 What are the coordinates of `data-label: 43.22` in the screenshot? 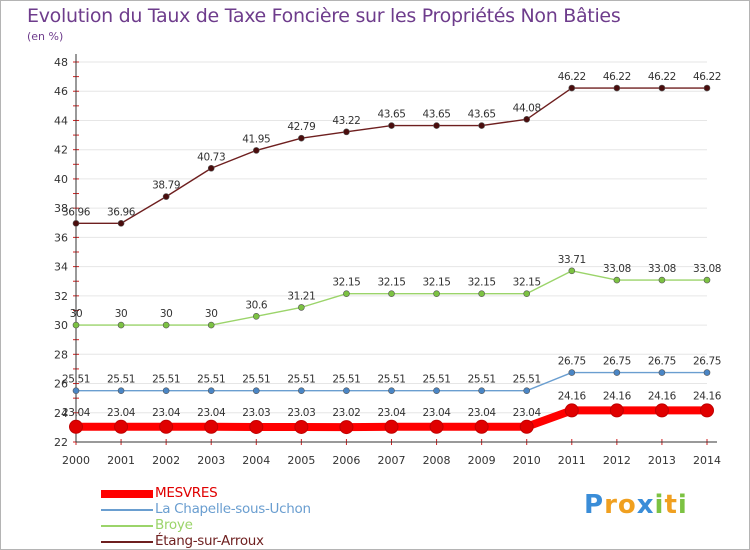 It's located at (346, 121).